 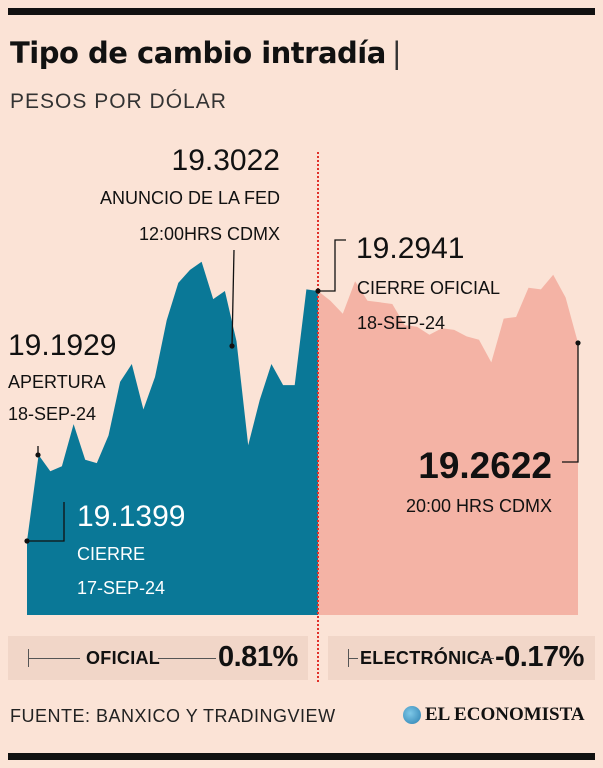 I want to click on brand-name: EL ECONOMISTA, so click(x=505, y=714).